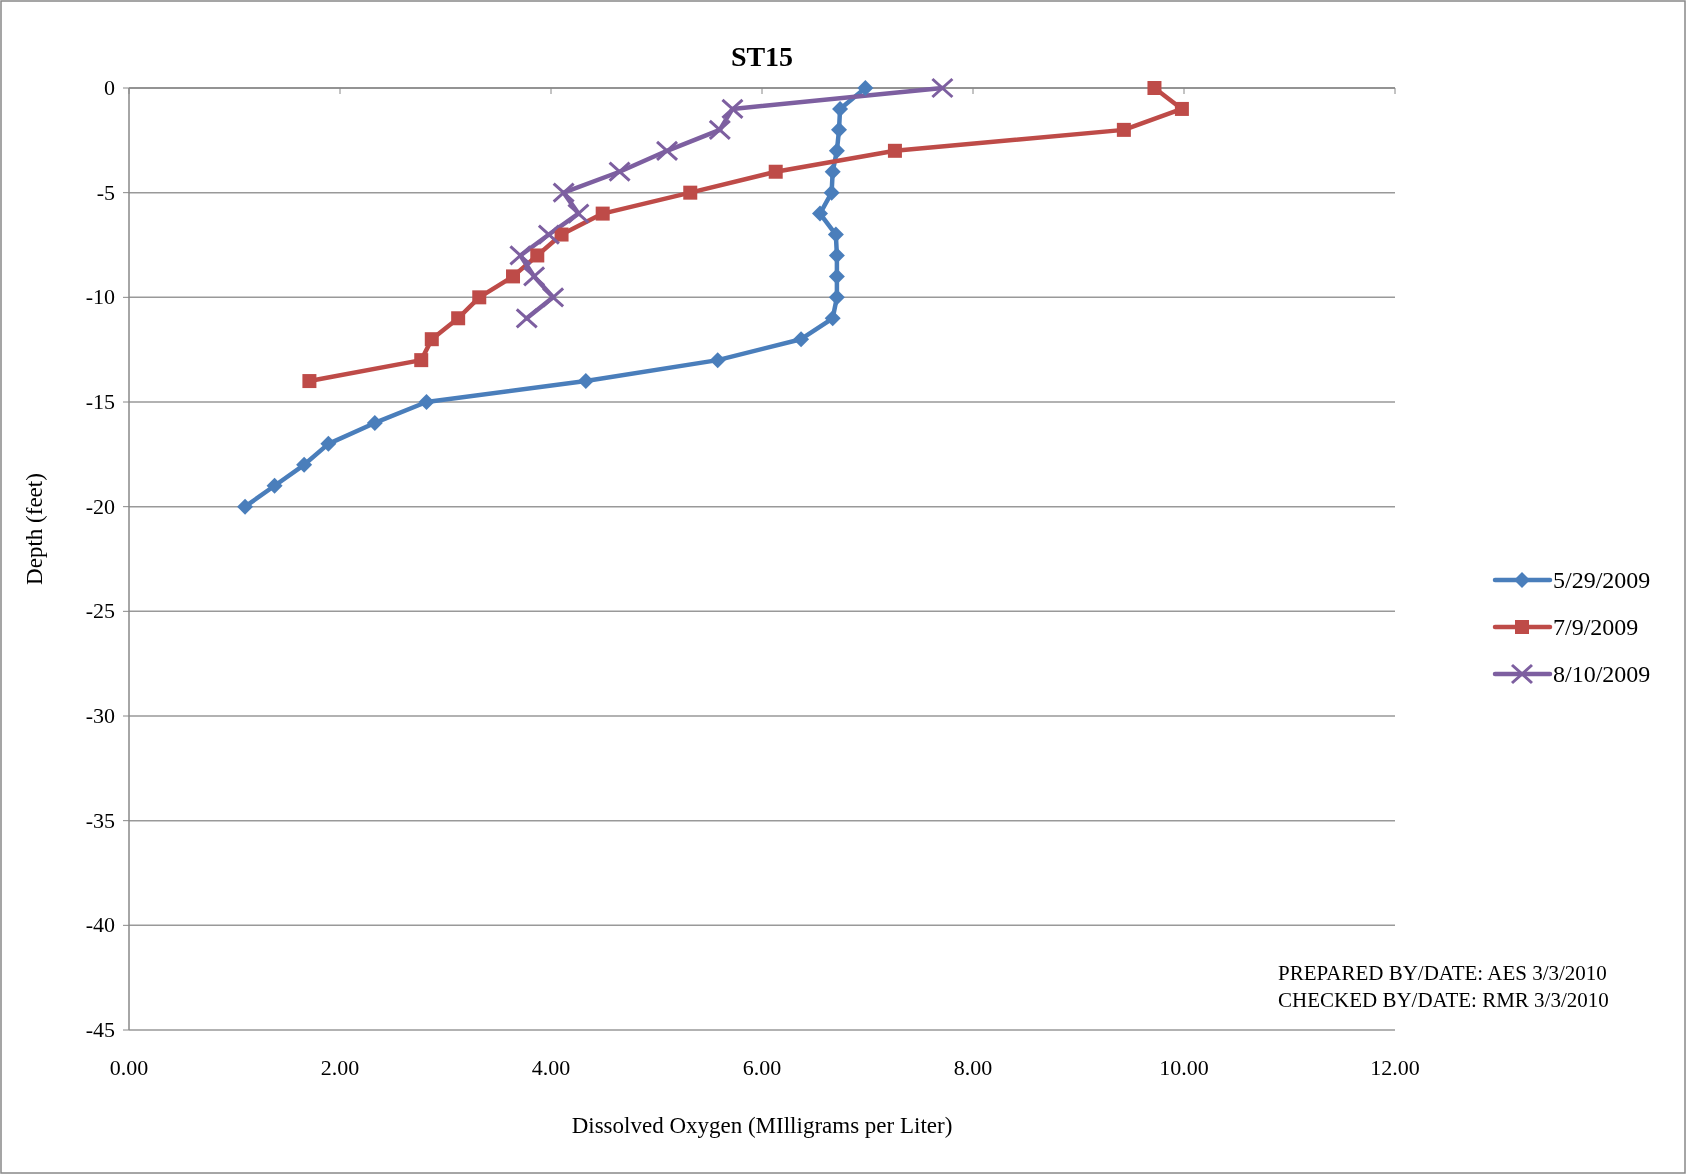  What do you see at coordinates (340, 1067) in the screenshot?
I see `x-tick-label: 2.00` at bounding box center [340, 1067].